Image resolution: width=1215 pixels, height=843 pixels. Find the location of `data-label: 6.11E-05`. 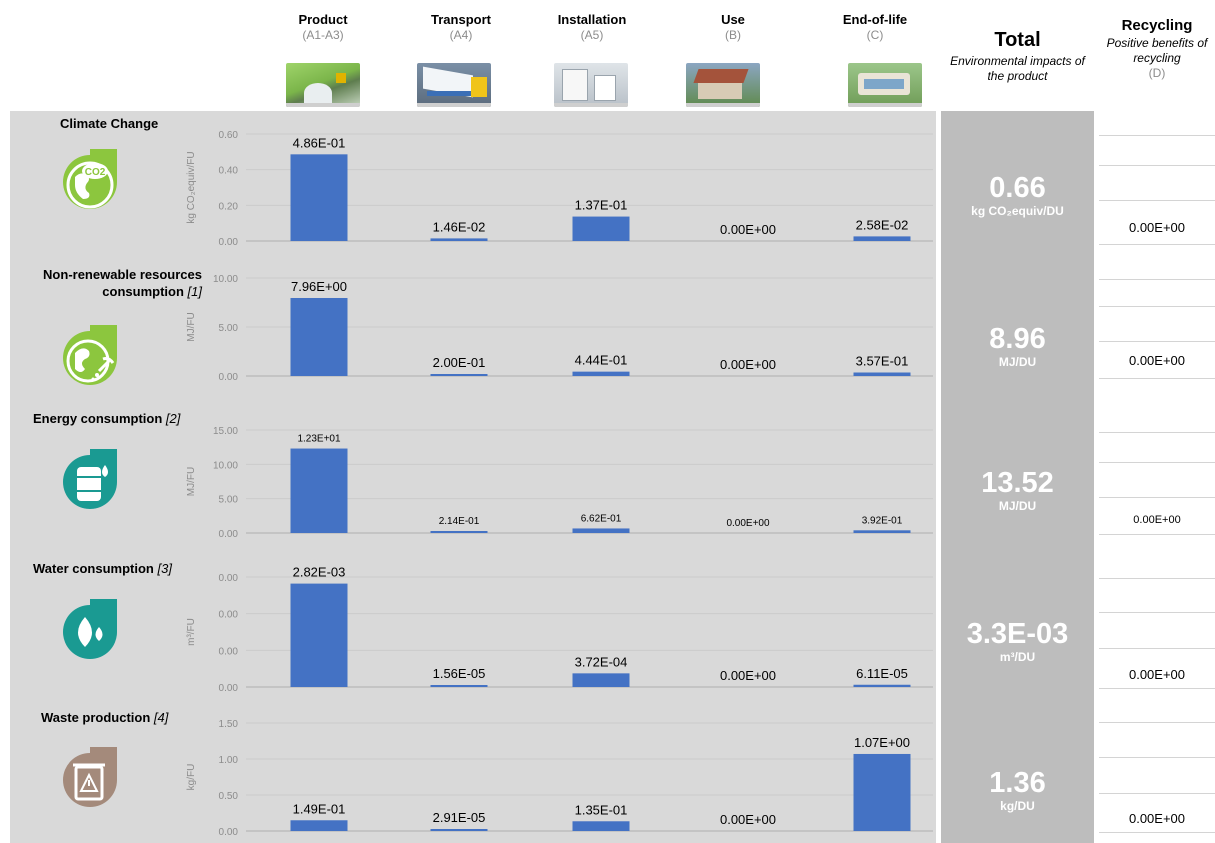

data-label: 6.11E-05 is located at coordinates (882, 673).